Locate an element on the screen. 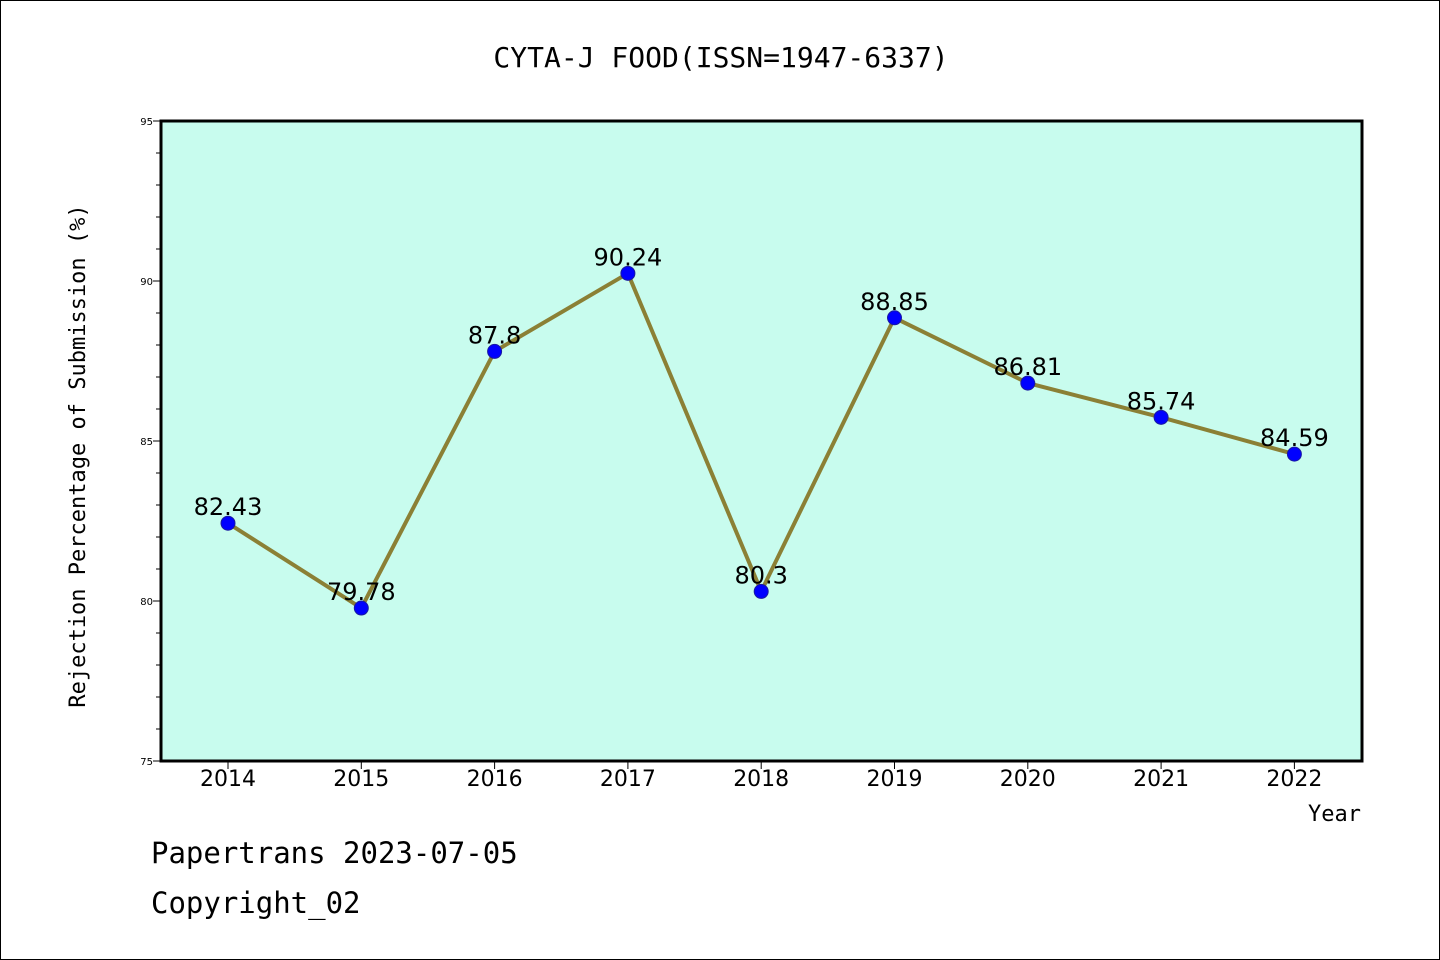  footer-copyright: Copyright_02 is located at coordinates (256, 903).